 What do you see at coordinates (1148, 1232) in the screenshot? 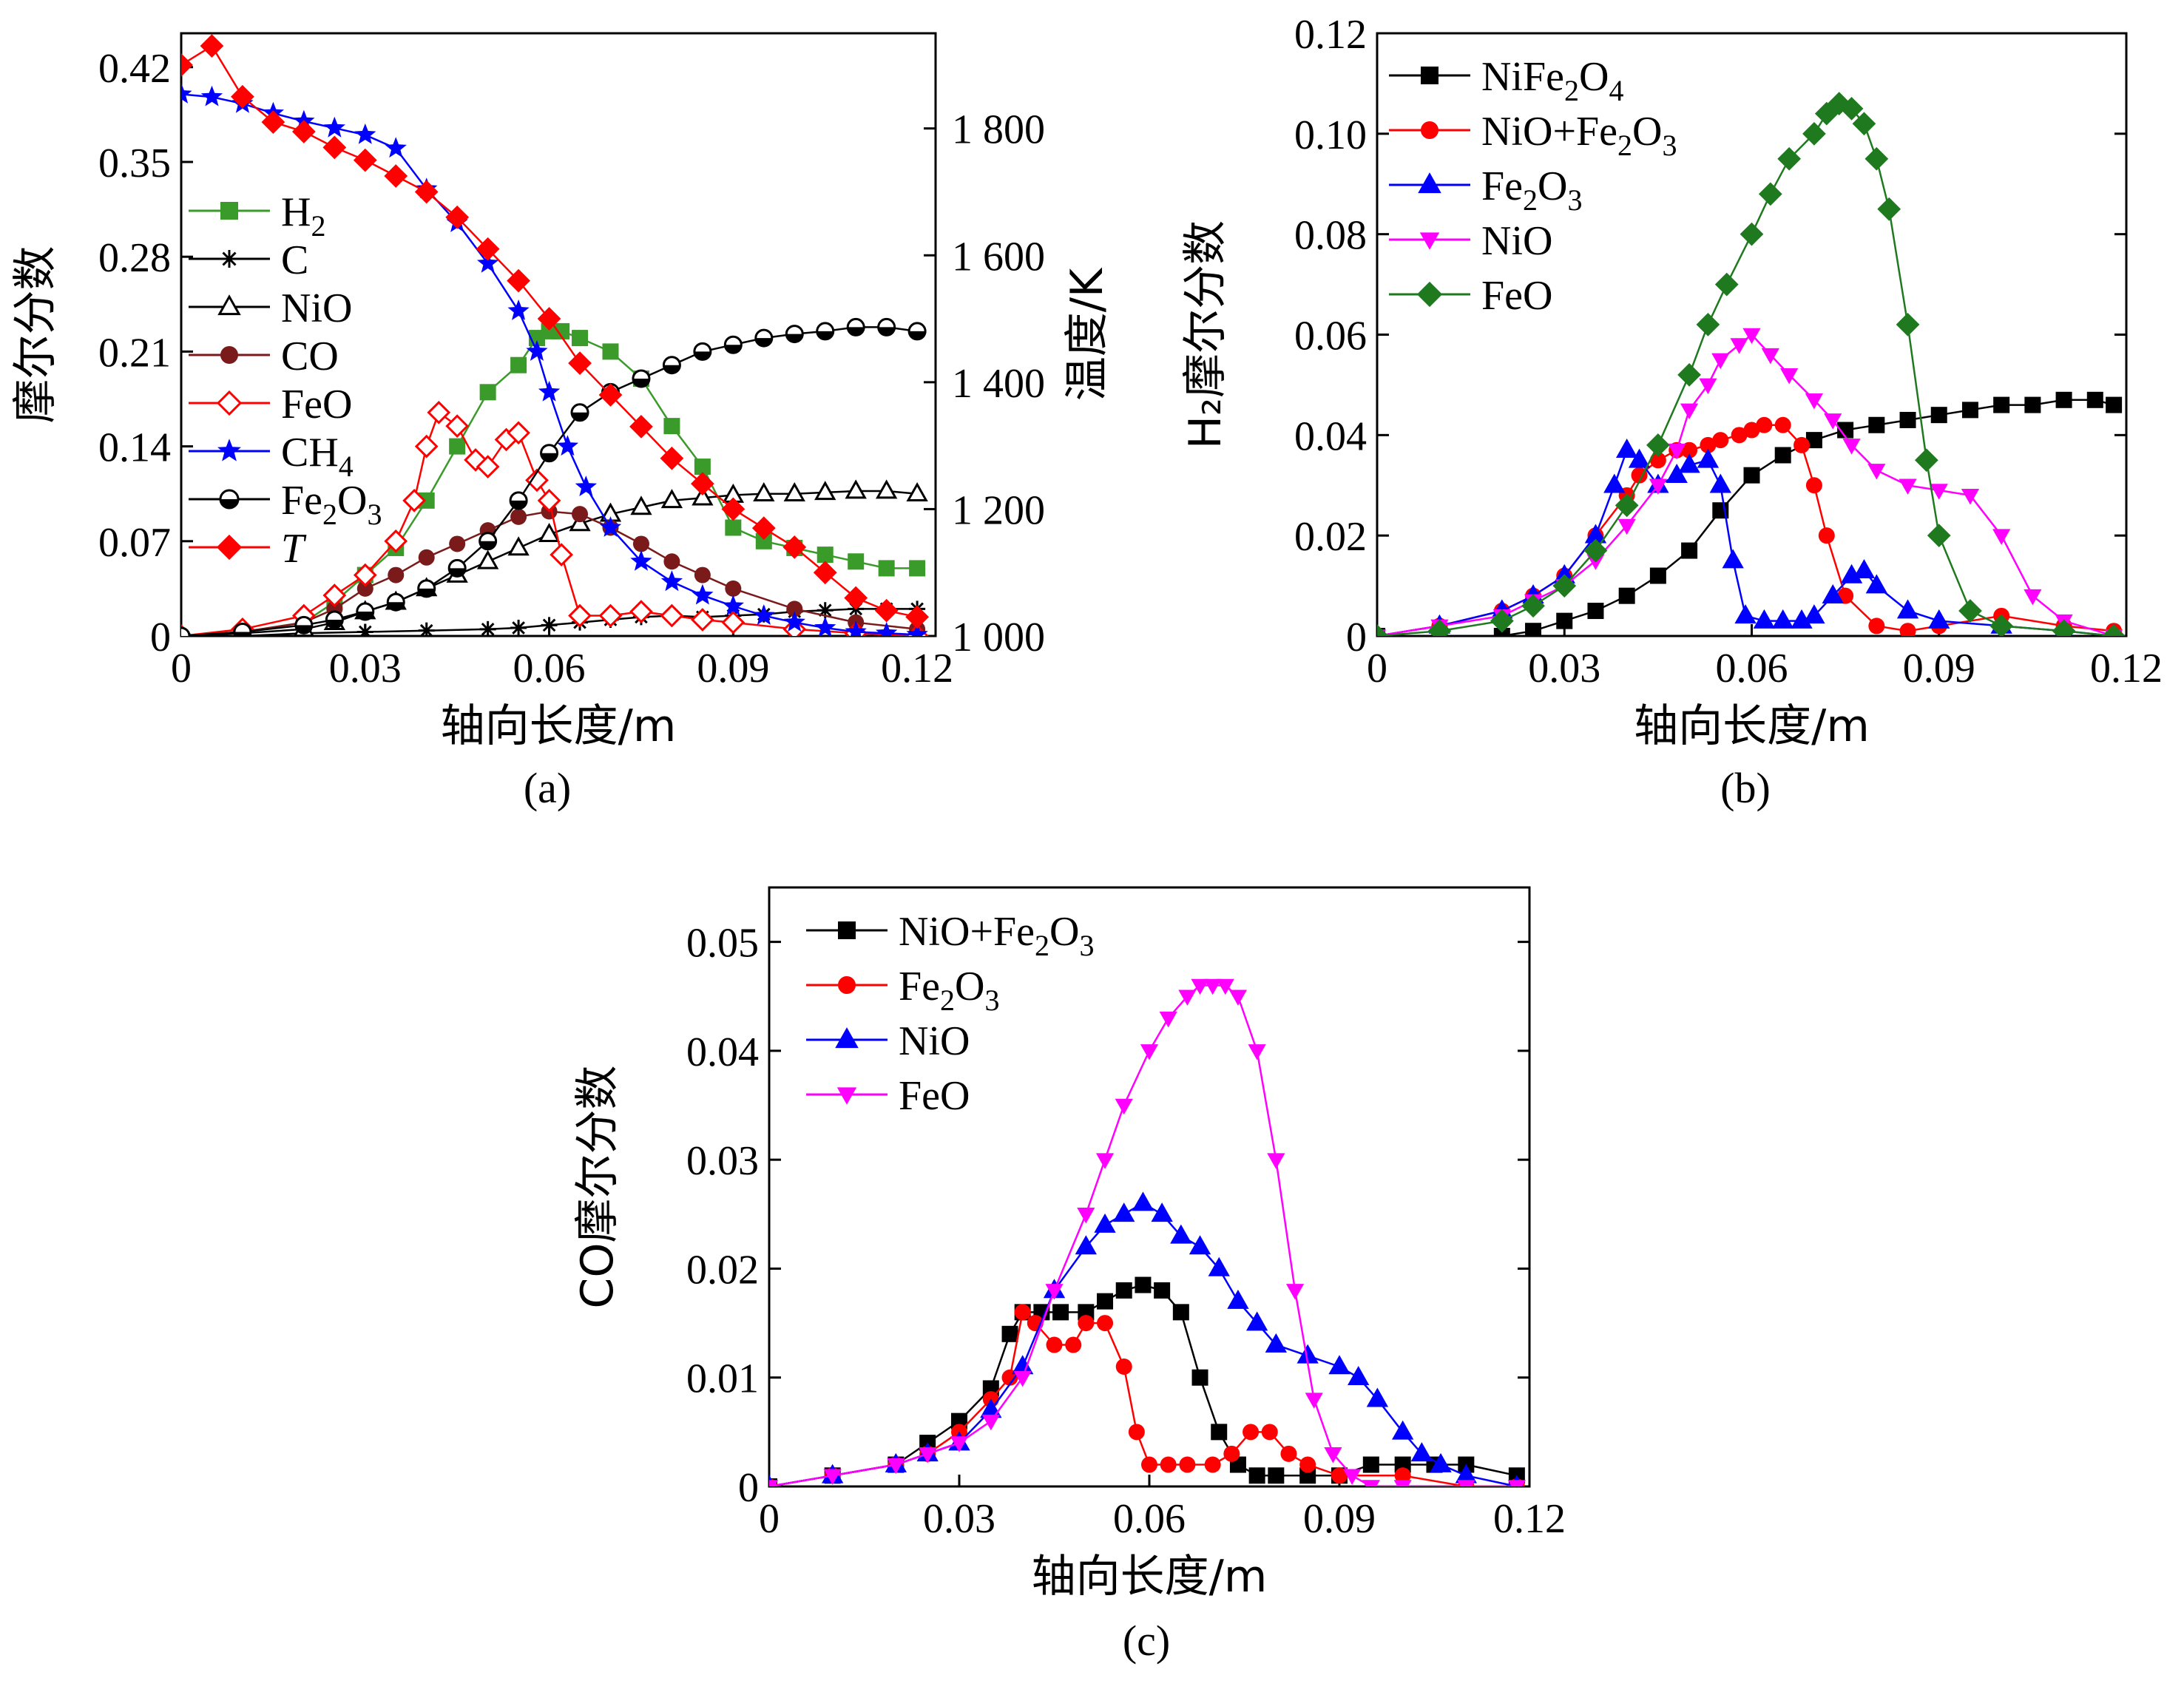
I see `series-FeO` at bounding box center [1148, 1232].